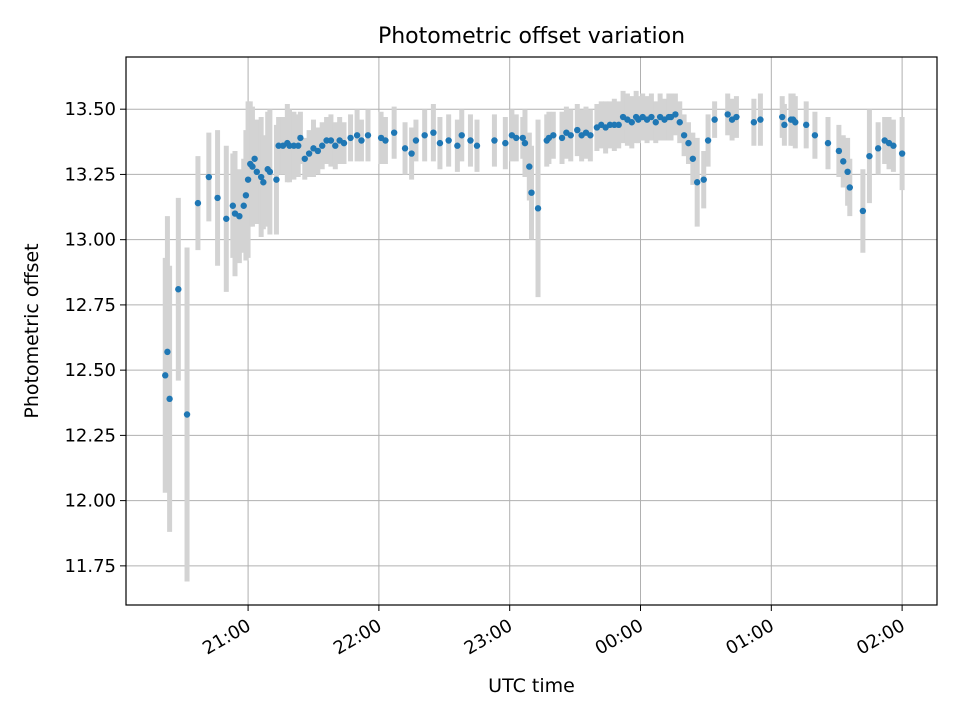 The image size is (960, 720). What do you see at coordinates (90, 109) in the screenshot?
I see `y-tick-label-7: 13.50` at bounding box center [90, 109].